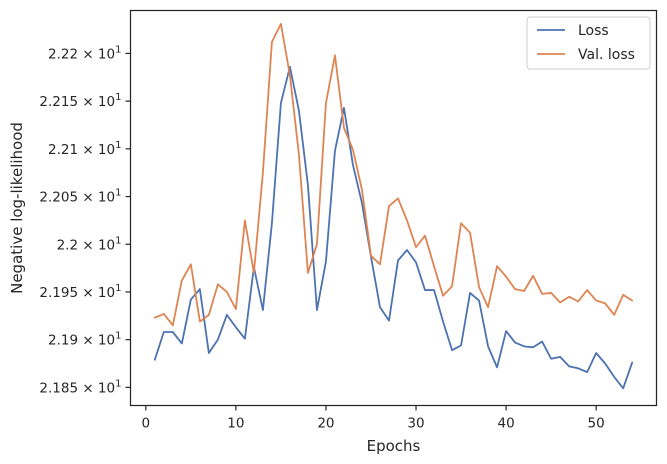 This screenshot has width=667, height=464. Describe the element at coordinates (415, 424) in the screenshot. I see `x-tick-label: 30` at that location.